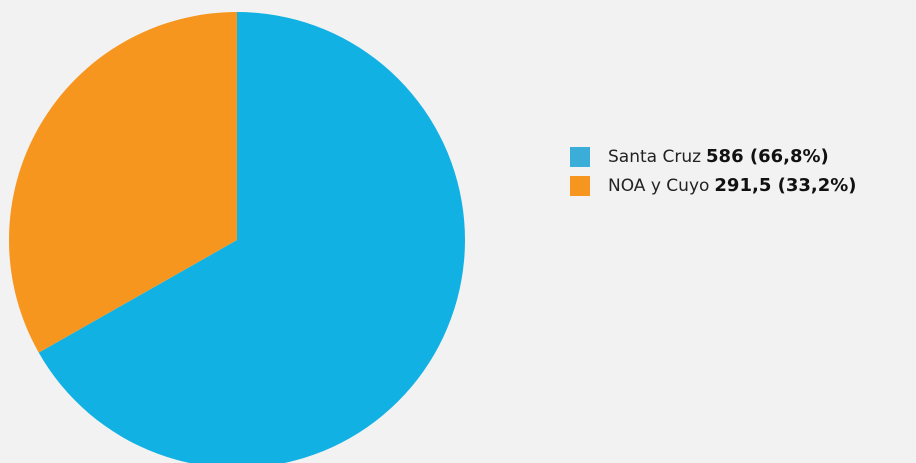 The image size is (916, 463). Describe the element at coordinates (655, 156) in the screenshot. I see `legend-label-santa-cruz: Santa Cruz` at that location.